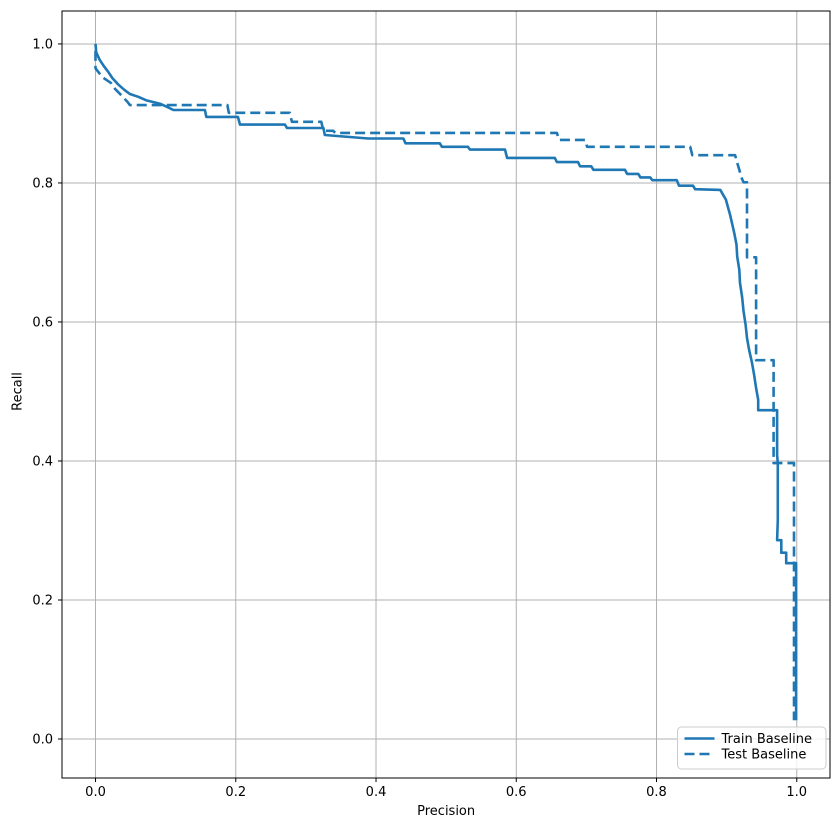  What do you see at coordinates (656, 792) in the screenshot?
I see `x-tick-label: 0.8` at bounding box center [656, 792].